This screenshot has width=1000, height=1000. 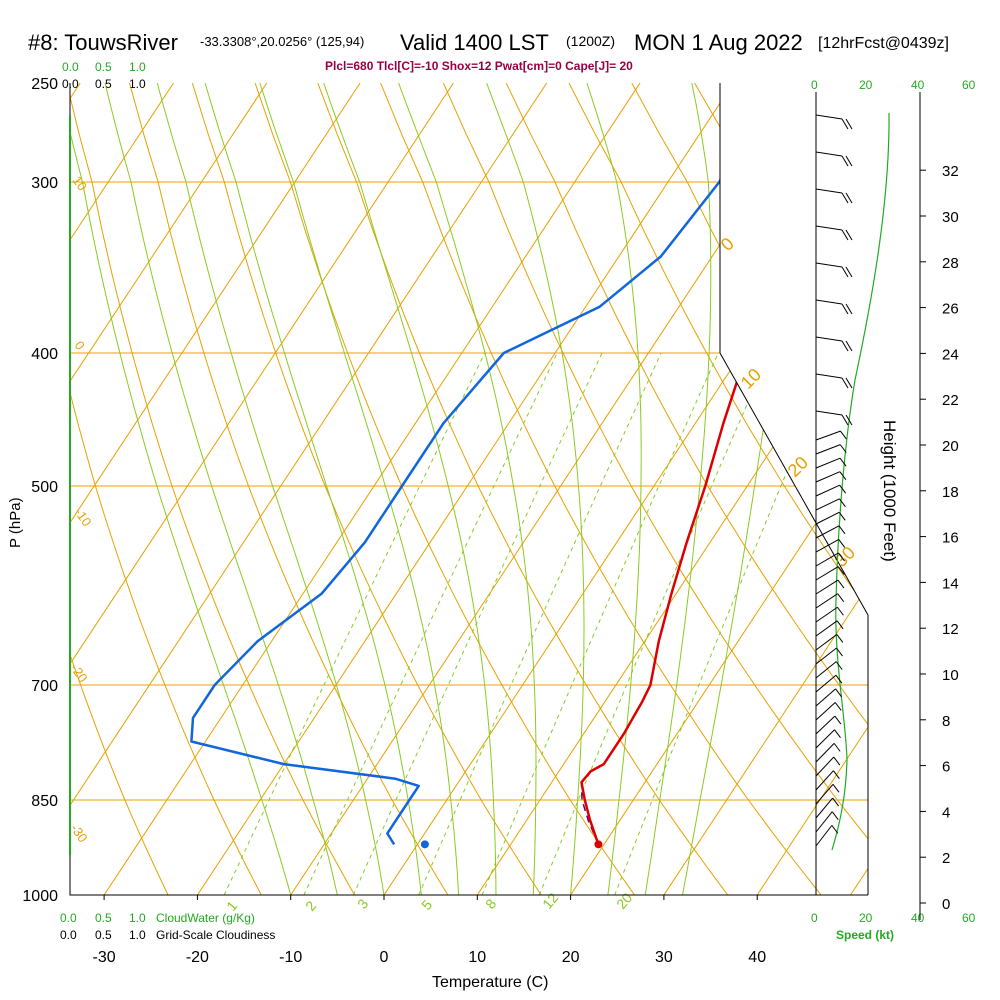 What do you see at coordinates (798, 467) in the screenshot?
I see `isotherm-label: 20` at bounding box center [798, 467].